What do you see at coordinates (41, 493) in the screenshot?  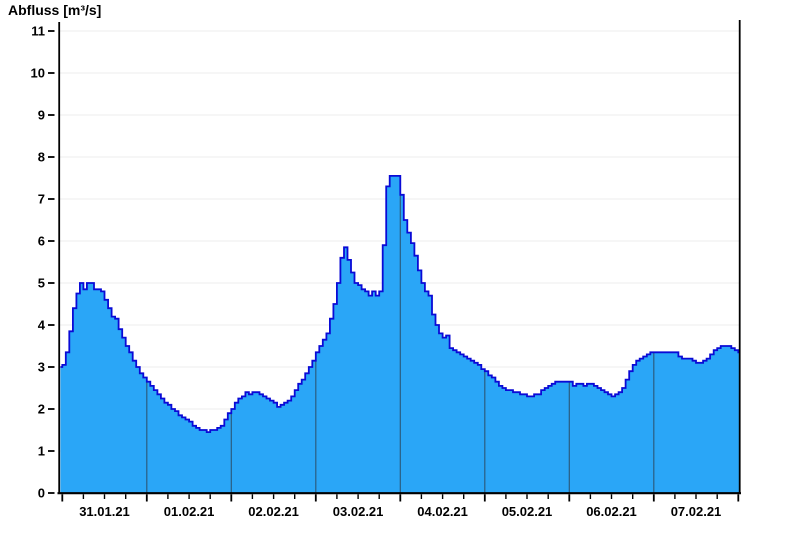 I see `y-tick-label: 0` at bounding box center [41, 493].